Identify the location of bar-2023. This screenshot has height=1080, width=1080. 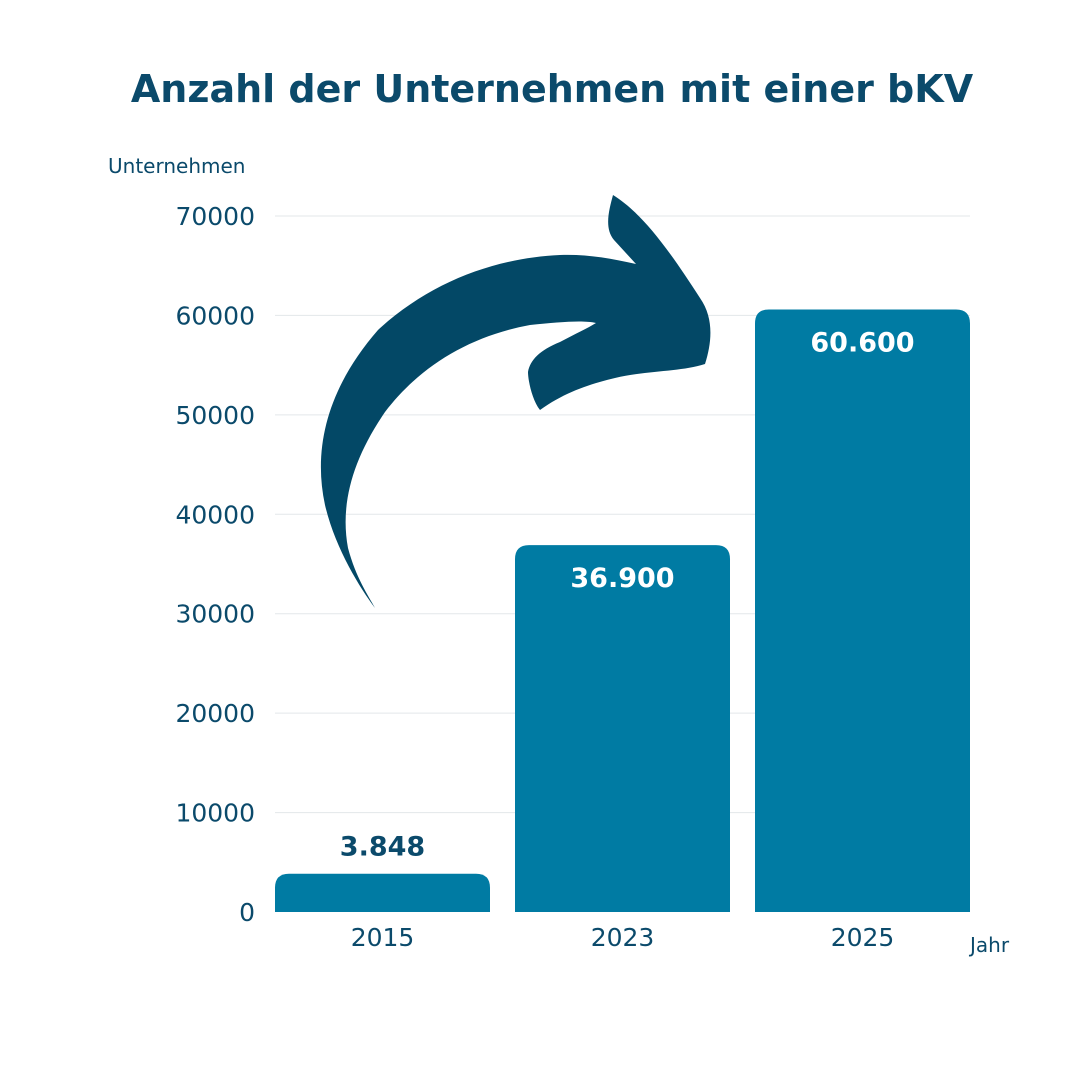
(622, 728).